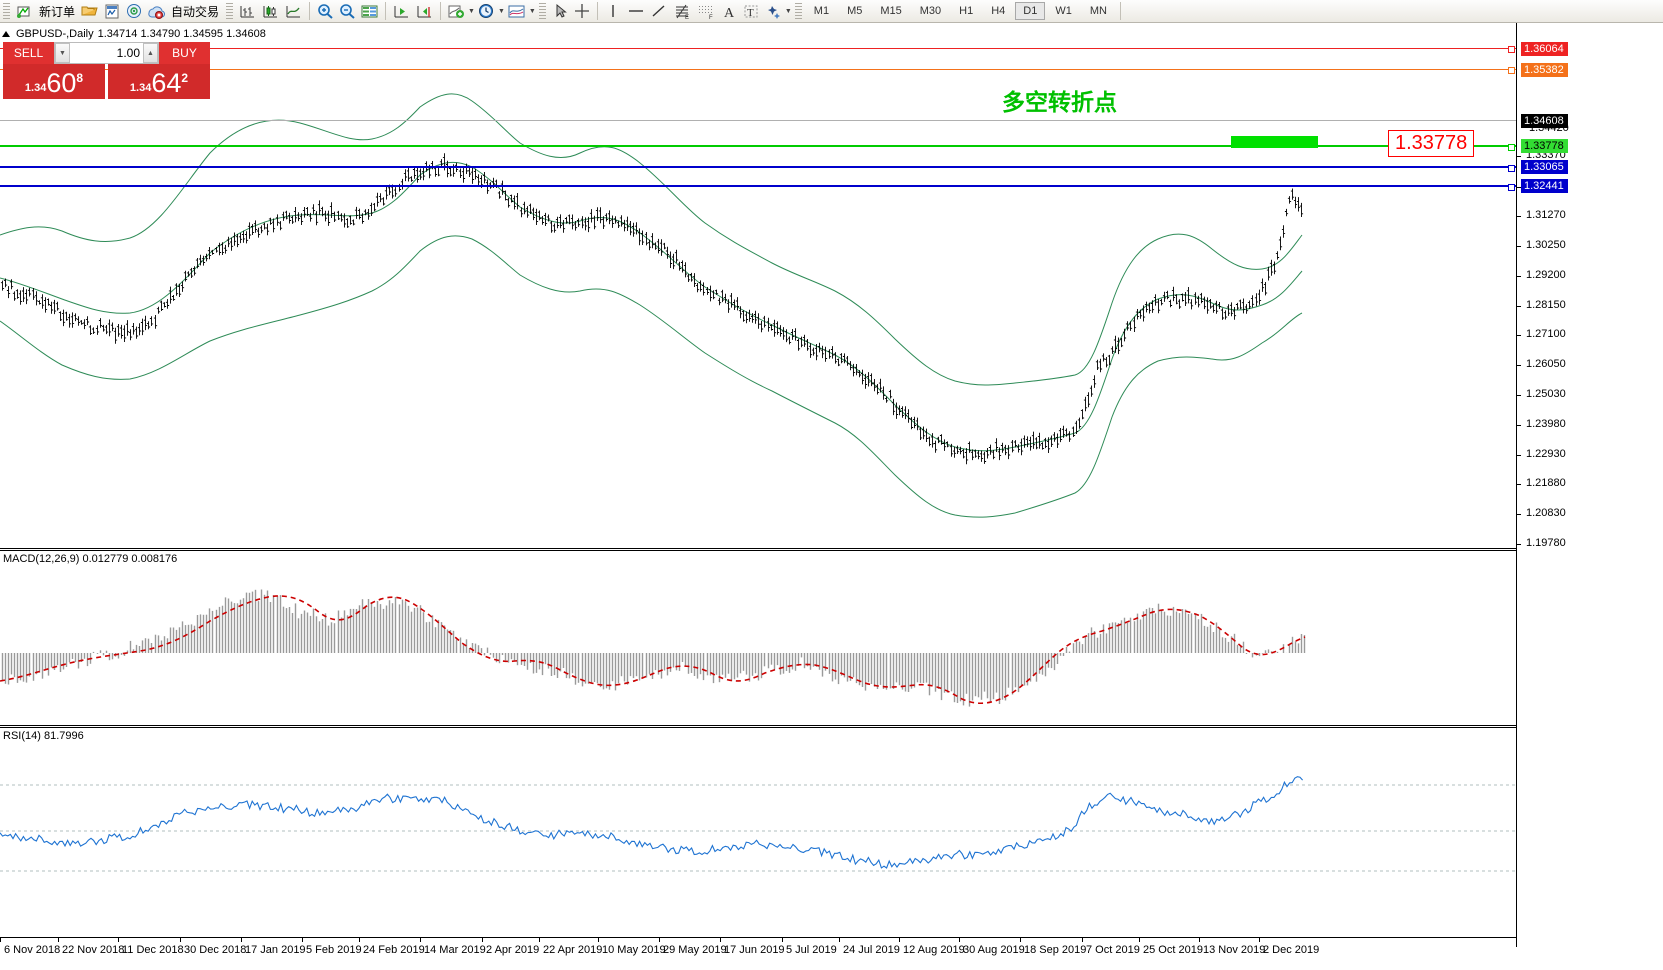  What do you see at coordinates (325, 11) in the screenshot?
I see `zoom-in-icon` at bounding box center [325, 11].